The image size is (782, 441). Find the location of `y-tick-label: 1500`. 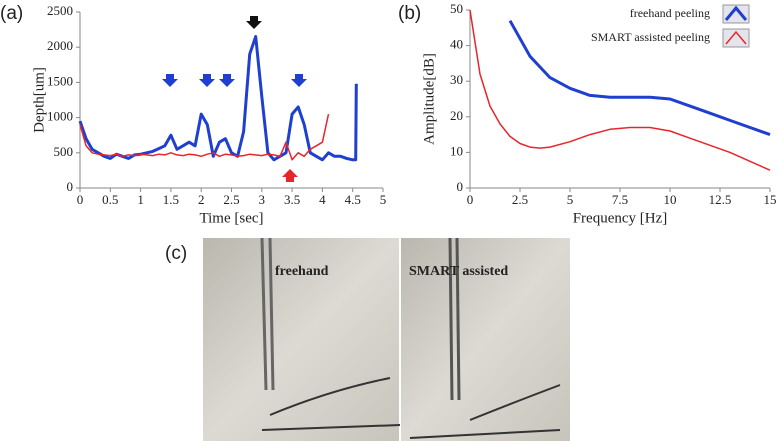

y-tick-label: 1500 is located at coordinates (60, 80).